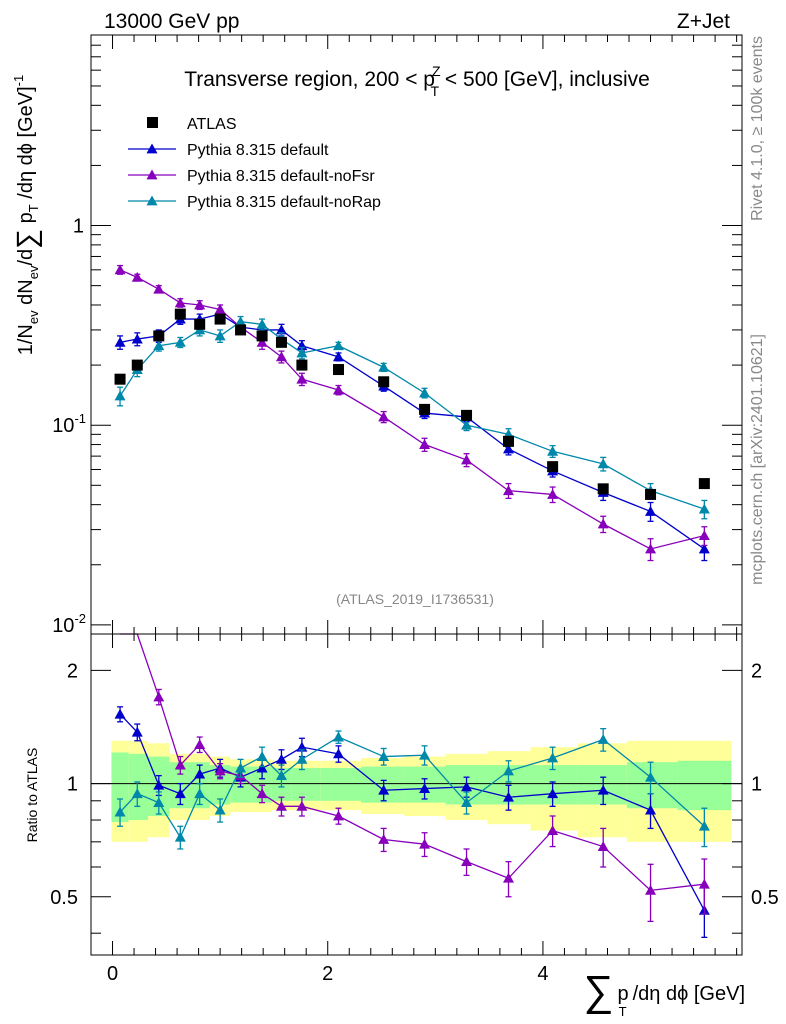  What do you see at coordinates (757, 459) in the screenshot?
I see `mcplots-label: mcplots.cern.ch [arXiv:2401.10621]` at bounding box center [757, 459].